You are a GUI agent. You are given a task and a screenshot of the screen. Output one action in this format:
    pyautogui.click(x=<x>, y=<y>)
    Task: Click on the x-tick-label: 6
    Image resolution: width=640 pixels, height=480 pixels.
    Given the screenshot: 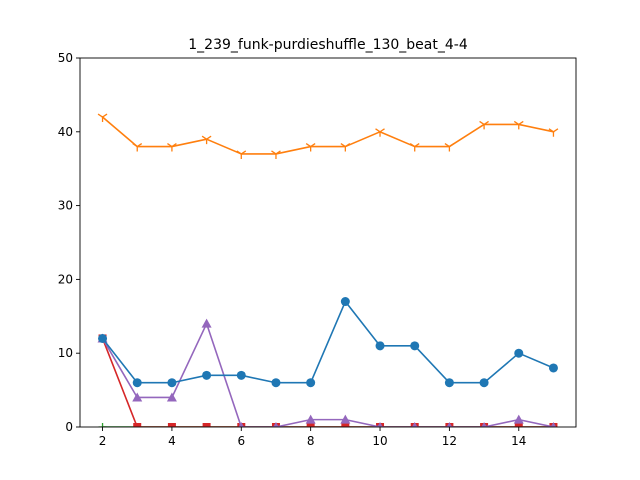 What is the action you would take?
    pyautogui.click(x=241, y=441)
    